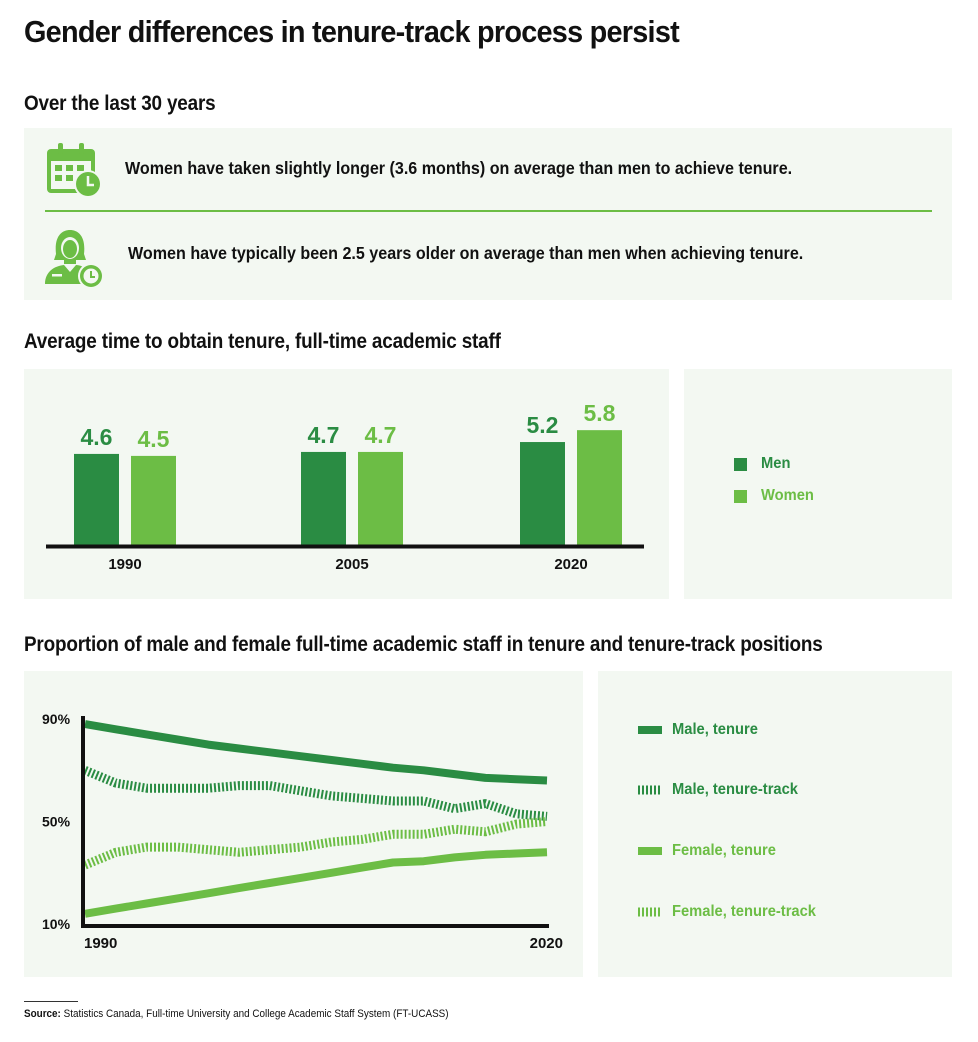 This screenshot has width=978, height=1042. I want to click on legend-swatch-women, so click(740, 496).